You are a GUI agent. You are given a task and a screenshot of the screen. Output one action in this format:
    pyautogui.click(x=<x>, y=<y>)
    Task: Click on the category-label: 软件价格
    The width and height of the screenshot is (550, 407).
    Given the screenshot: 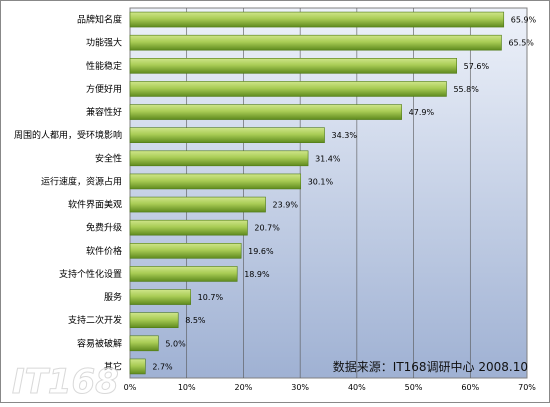 What is the action you would take?
    pyautogui.click(x=104, y=251)
    